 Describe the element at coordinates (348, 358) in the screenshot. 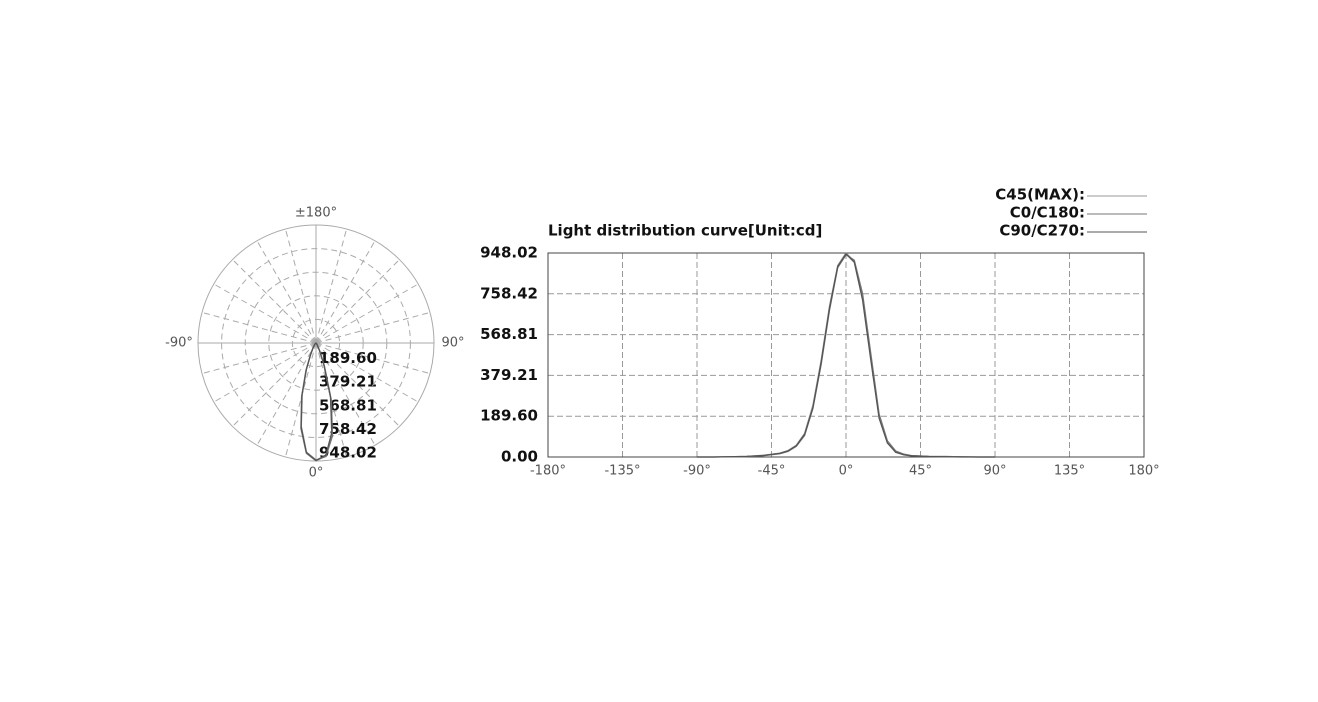

I see `ring-label: 189.60` at that location.